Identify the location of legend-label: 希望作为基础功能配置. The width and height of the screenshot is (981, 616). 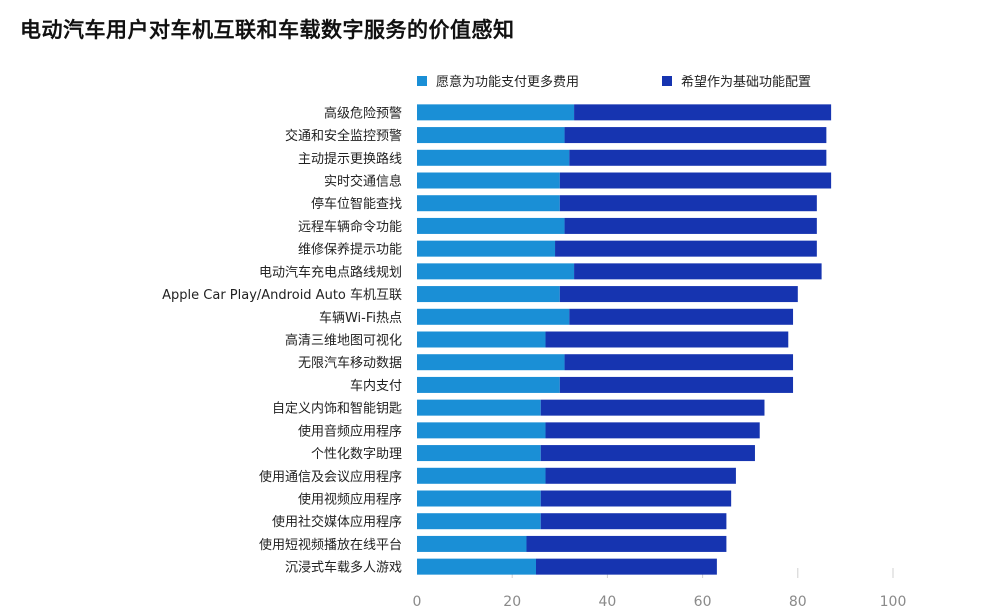
(746, 82).